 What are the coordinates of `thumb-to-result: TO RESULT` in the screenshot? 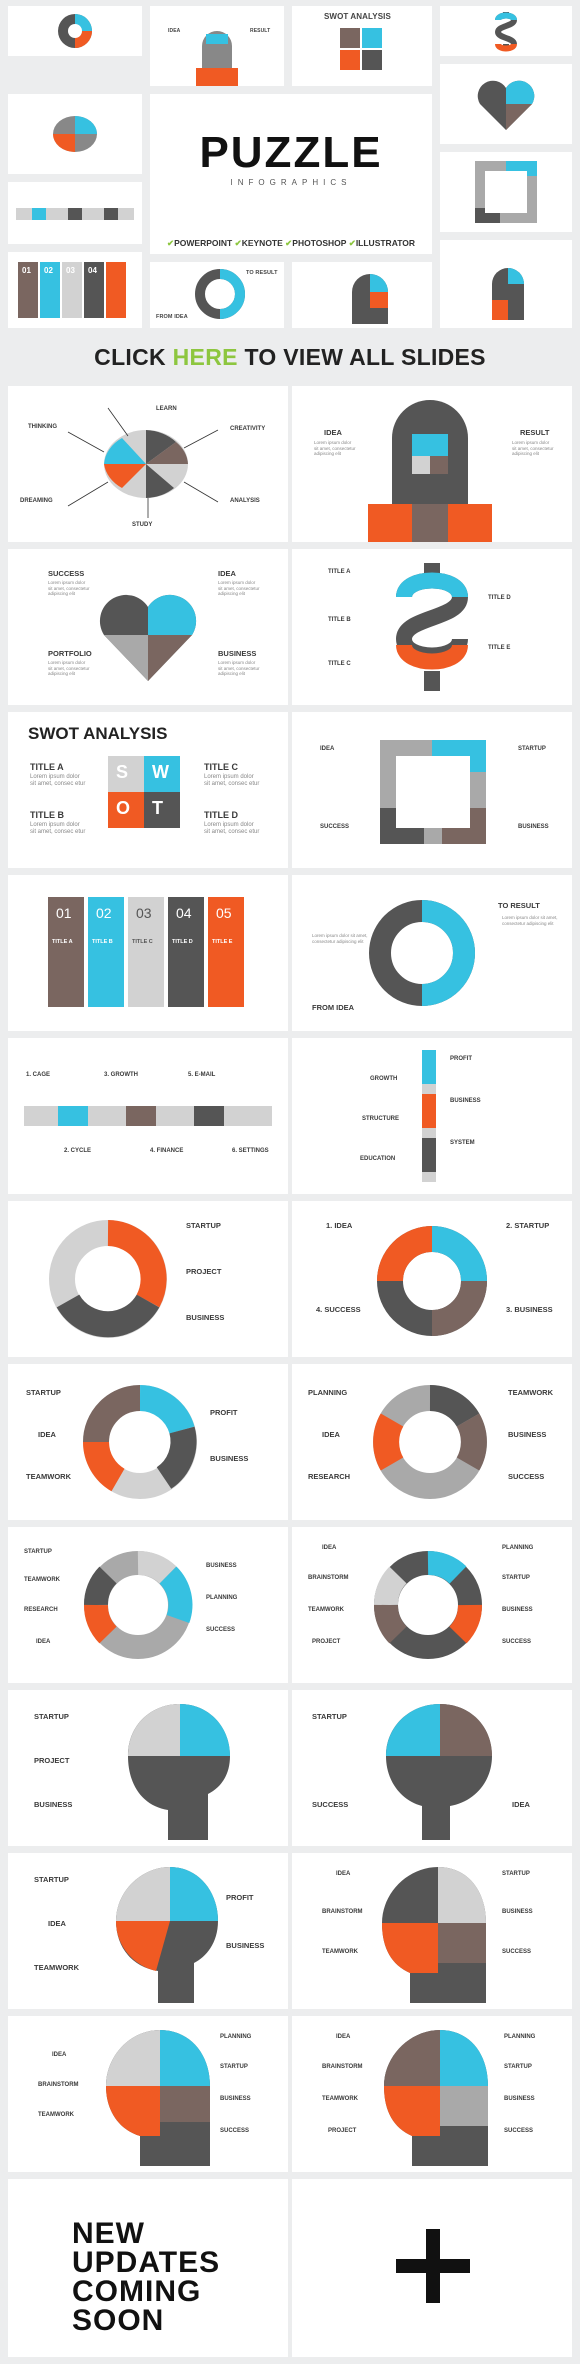 It's located at (262, 273).